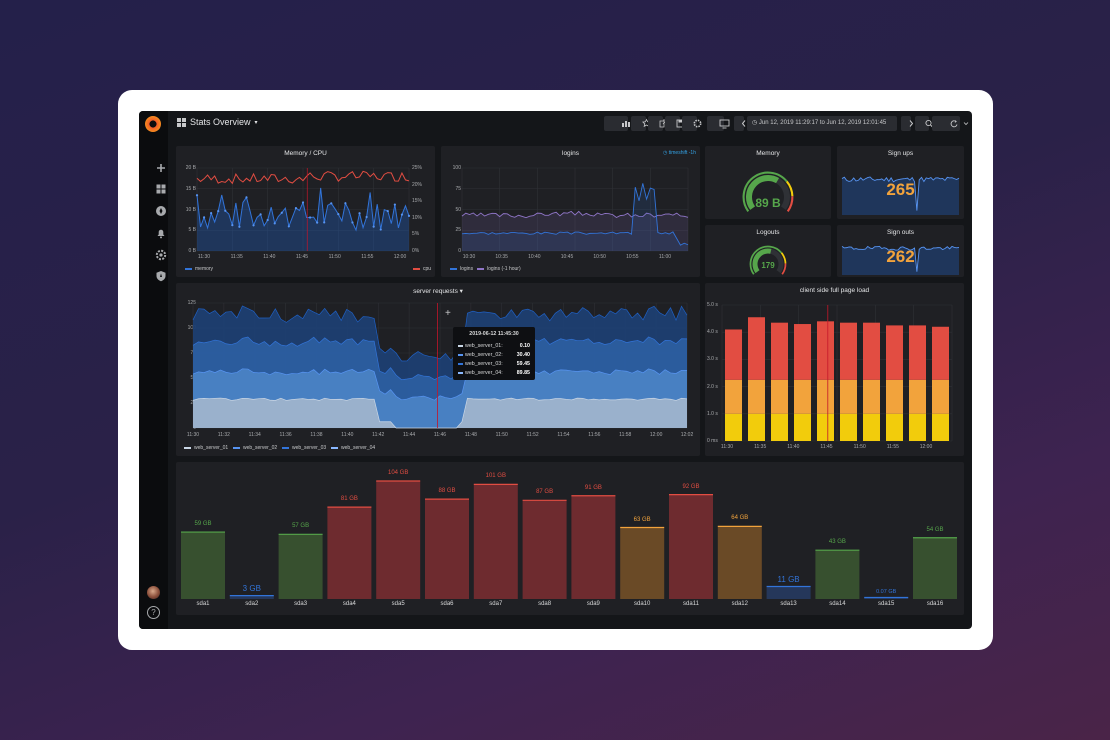  What do you see at coordinates (422, 269) in the screenshot?
I see `legend-cpu: cpu` at bounding box center [422, 269].